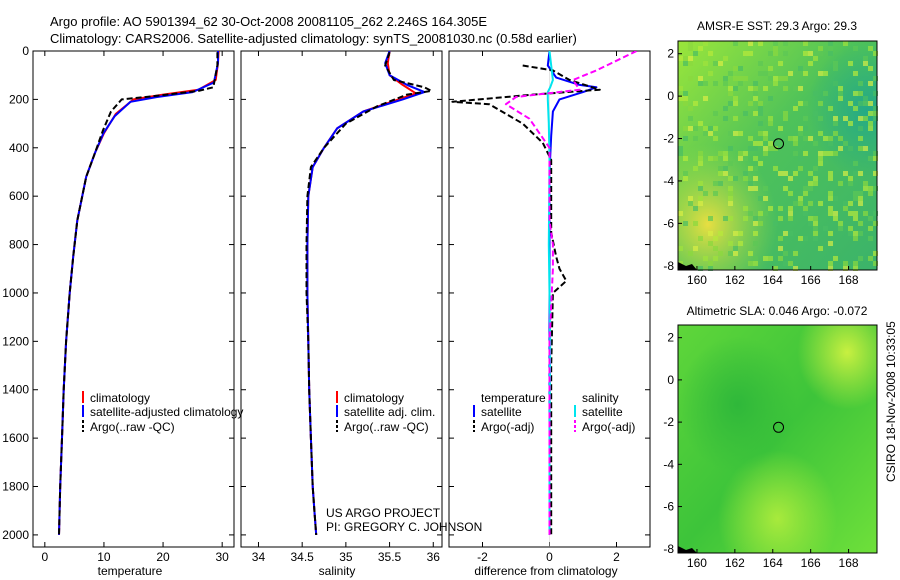 This screenshot has width=900, height=580. What do you see at coordinates (777, 155) in the screenshot?
I see `sst-cool-region` at bounding box center [777, 155].